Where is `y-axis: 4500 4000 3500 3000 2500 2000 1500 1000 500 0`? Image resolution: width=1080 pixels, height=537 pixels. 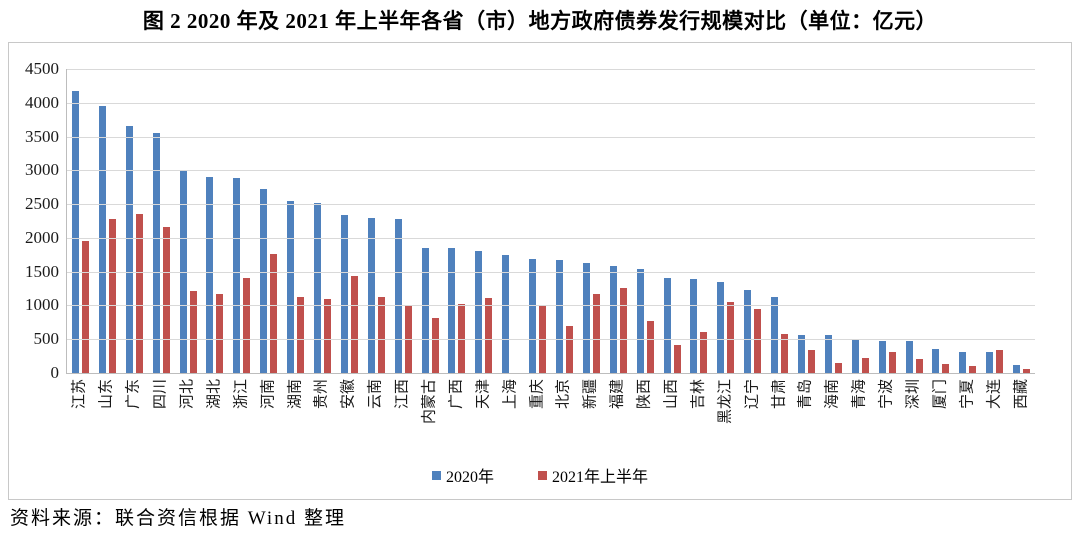
y-axis: 4500 4000 3500 3000 2500 2000 1500 1000 500 0 is located at coordinates (35, 271).